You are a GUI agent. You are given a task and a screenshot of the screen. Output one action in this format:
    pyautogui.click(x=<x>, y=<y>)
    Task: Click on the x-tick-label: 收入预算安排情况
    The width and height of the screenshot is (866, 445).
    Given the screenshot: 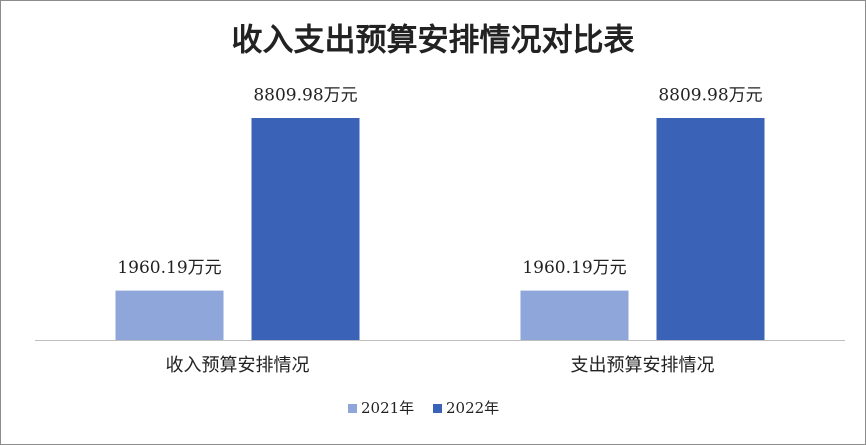 What is the action you would take?
    pyautogui.click(x=238, y=365)
    